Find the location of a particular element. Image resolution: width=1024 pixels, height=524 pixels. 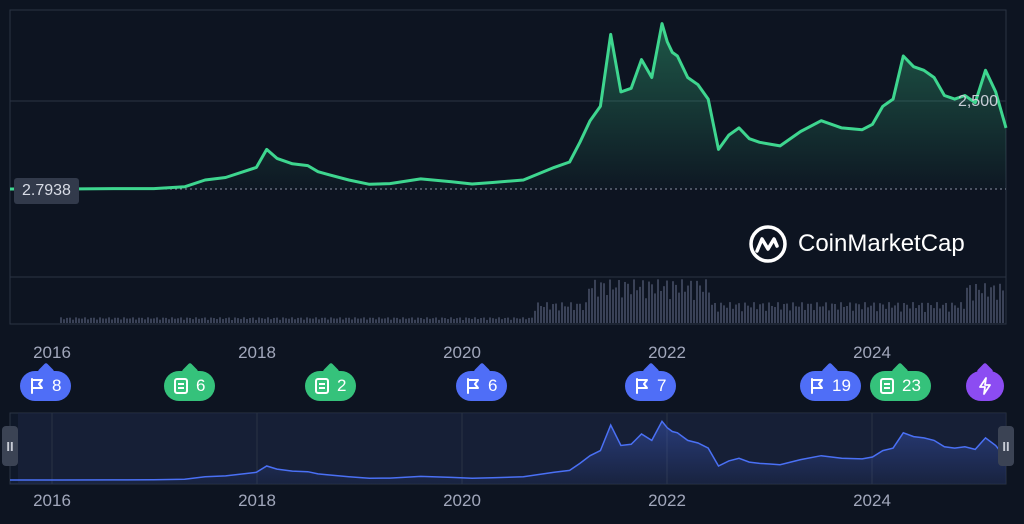

year-label: 2020 is located at coordinates (462, 352).